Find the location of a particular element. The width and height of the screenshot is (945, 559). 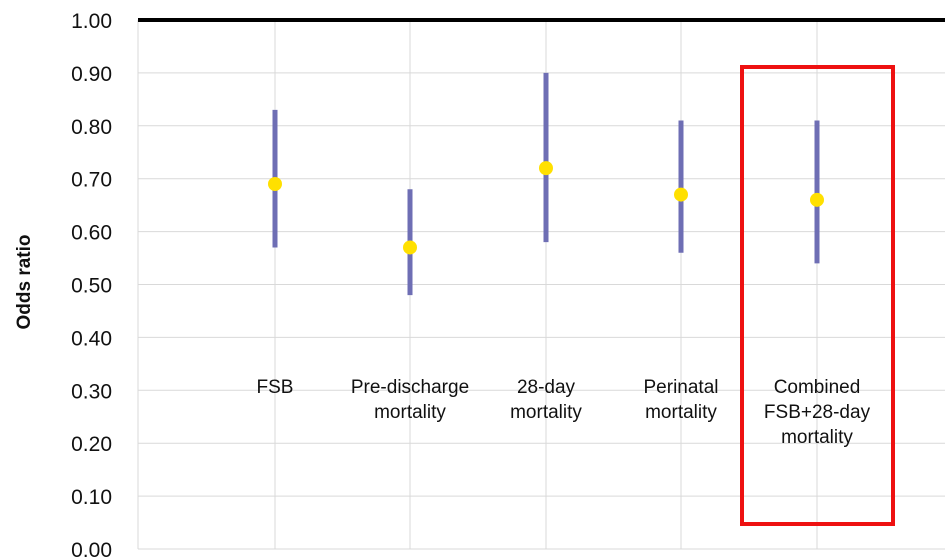

y-tick-label: 0.80 is located at coordinates (91, 127).